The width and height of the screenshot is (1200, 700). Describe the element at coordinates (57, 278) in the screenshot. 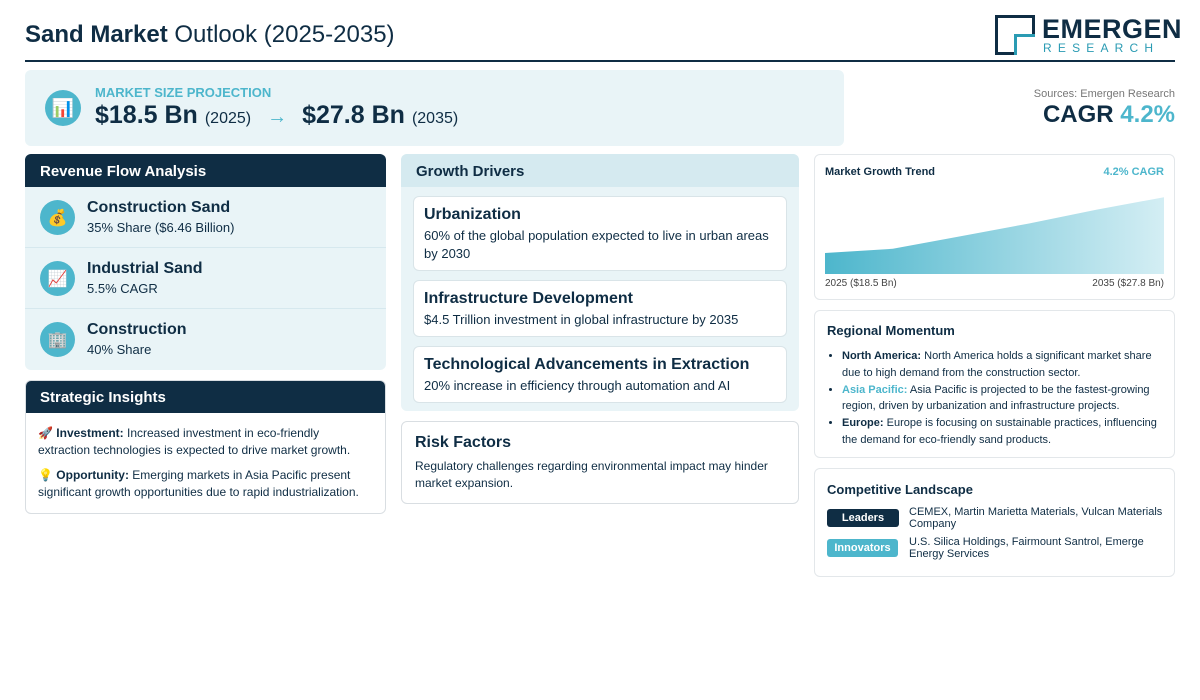

I see `trend-up-icon: 📈` at that location.